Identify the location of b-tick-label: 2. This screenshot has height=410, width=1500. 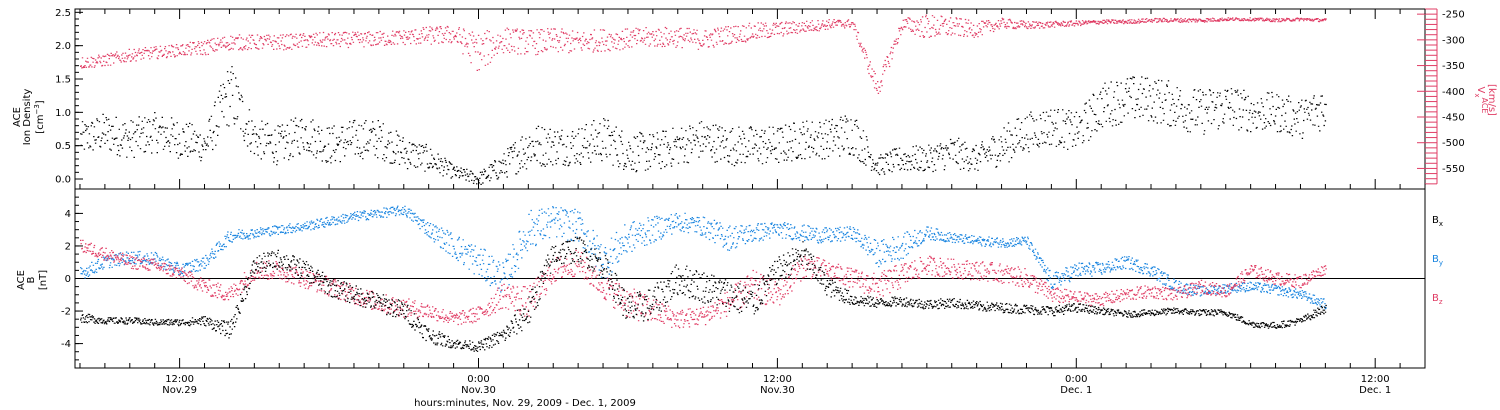
(68, 246).